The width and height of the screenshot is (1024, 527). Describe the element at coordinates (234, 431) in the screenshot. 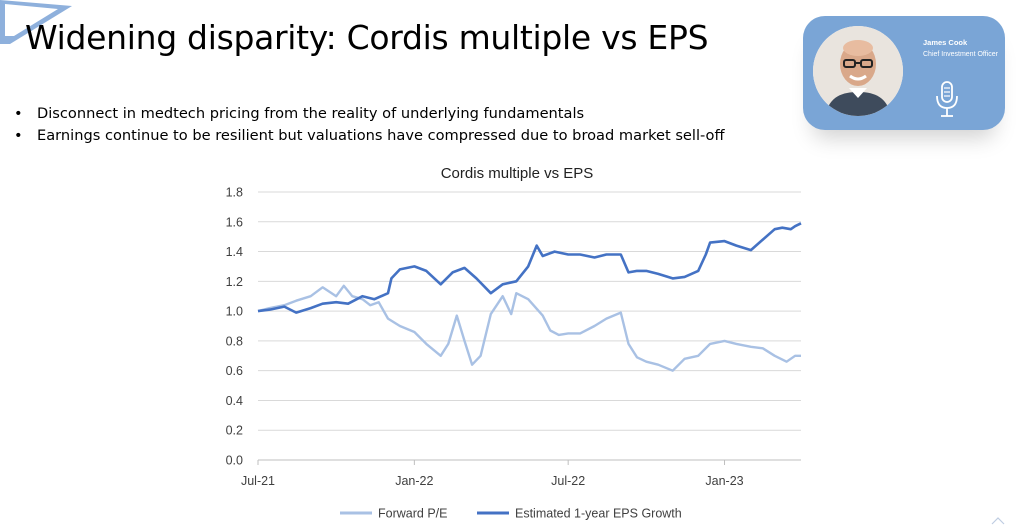

I see `y-tick-label: 0.2` at that location.